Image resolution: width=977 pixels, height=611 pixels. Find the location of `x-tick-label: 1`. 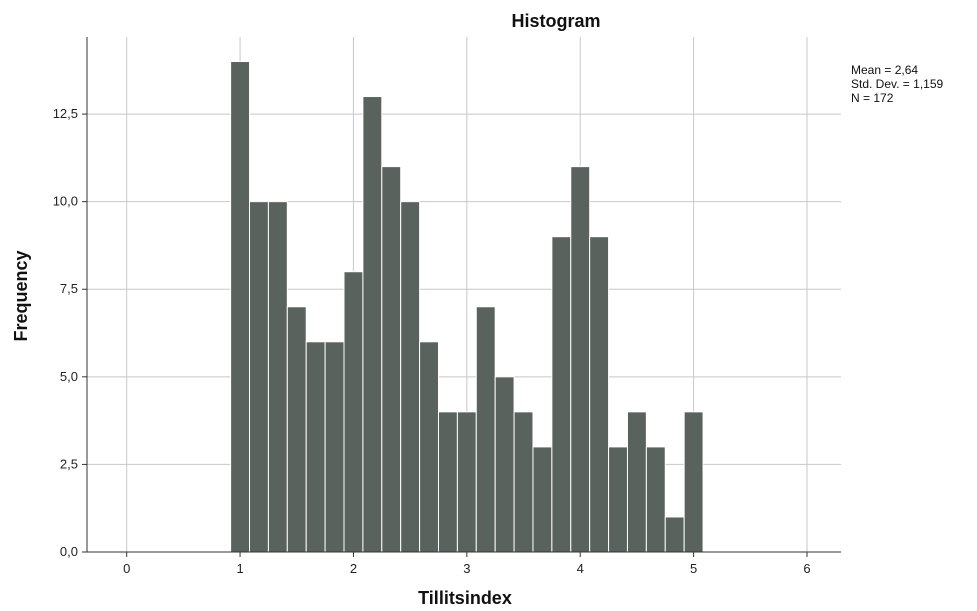

x-tick-label: 1 is located at coordinates (239, 568).